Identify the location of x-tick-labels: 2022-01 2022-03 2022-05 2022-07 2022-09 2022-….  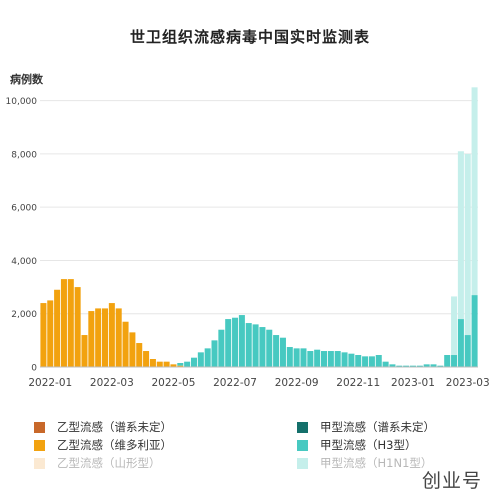
(258, 383).